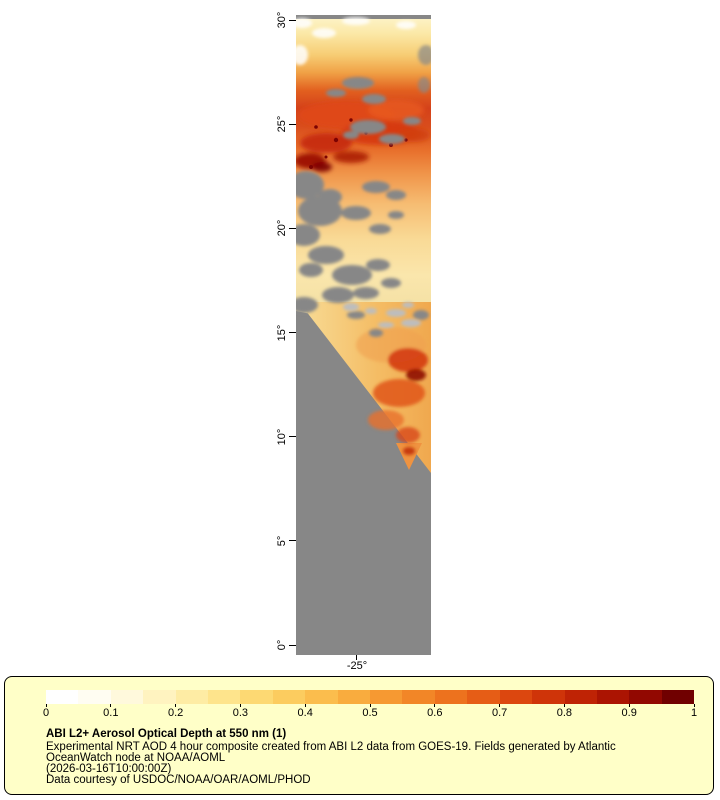 Image resolution: width=720 pixels, height=800 pixels. I want to click on latitude-tick-label: 15°, so click(282, 332).